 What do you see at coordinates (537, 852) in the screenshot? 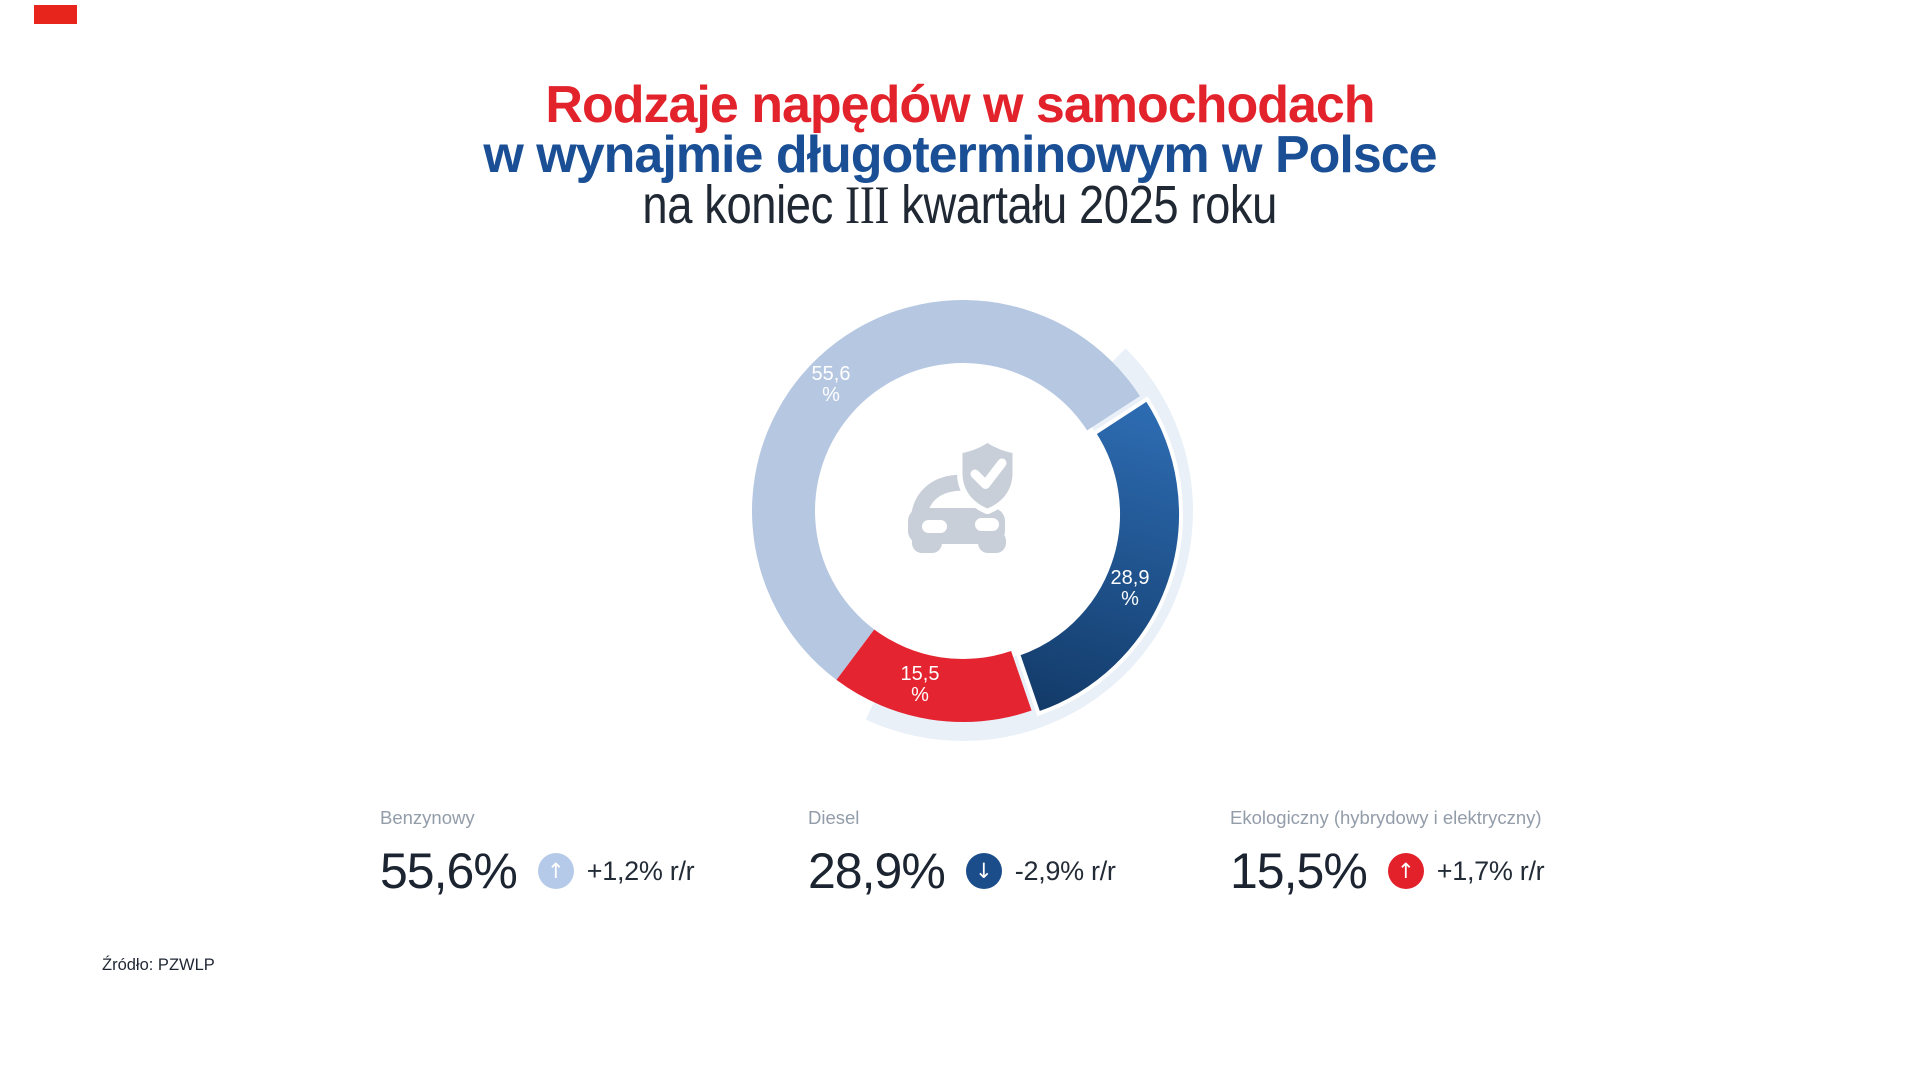
I see `legend-item-benzynowy: Benzynowy 55,6% ↑ +1,2% r/r` at bounding box center [537, 852].